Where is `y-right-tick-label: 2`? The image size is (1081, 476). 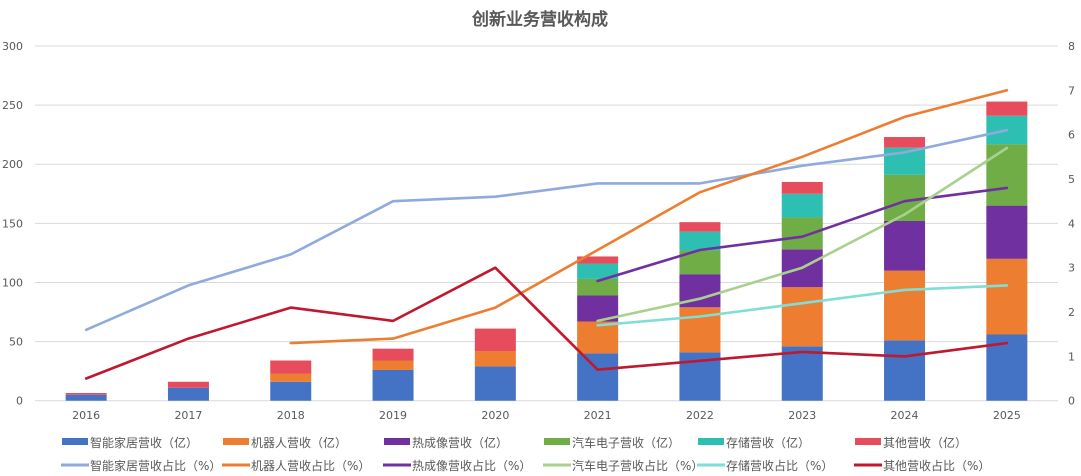
y-right-tick-label: 2 is located at coordinates (1071, 312).